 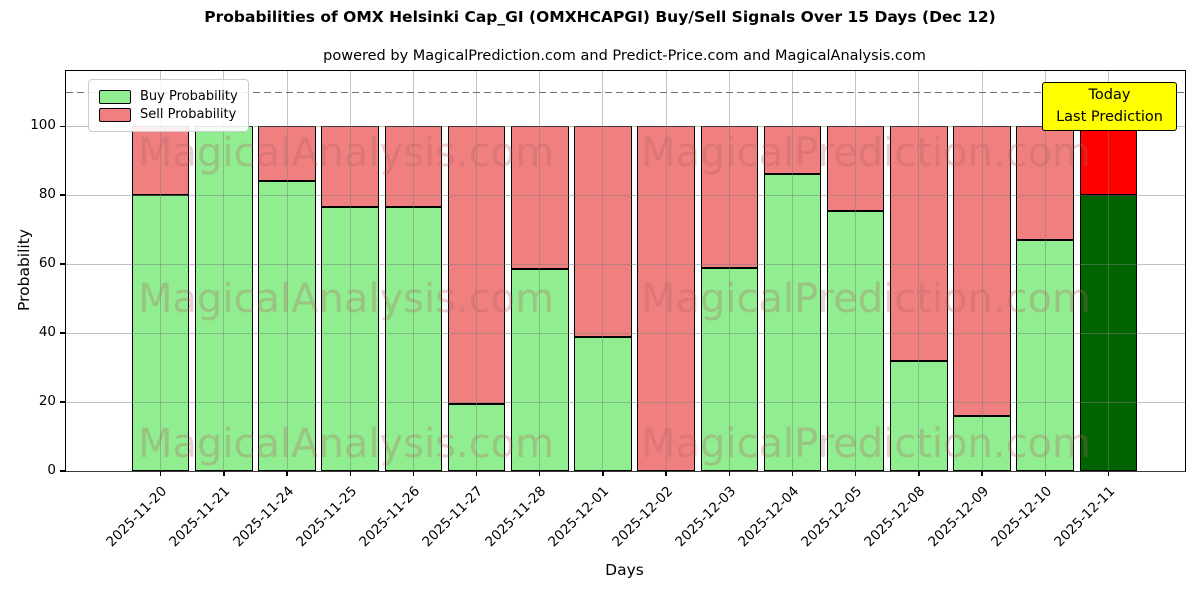 What do you see at coordinates (1109, 94) in the screenshot?
I see `today-annotation-line1: Today` at bounding box center [1109, 94].